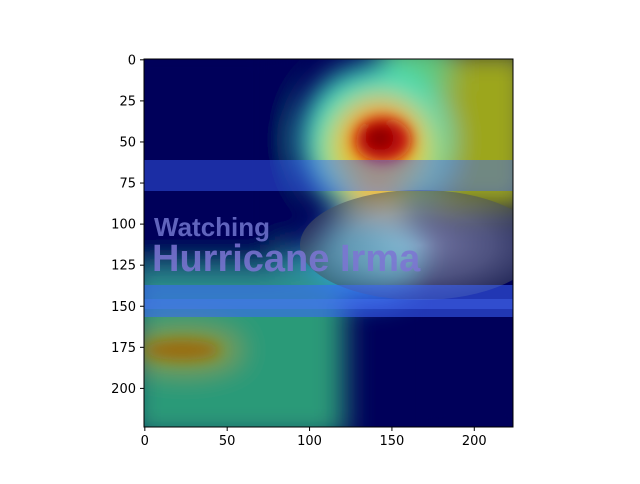 This screenshot has height=484, width=640. What do you see at coordinates (145, 441) in the screenshot?
I see `x-tick-label: 0` at bounding box center [145, 441].